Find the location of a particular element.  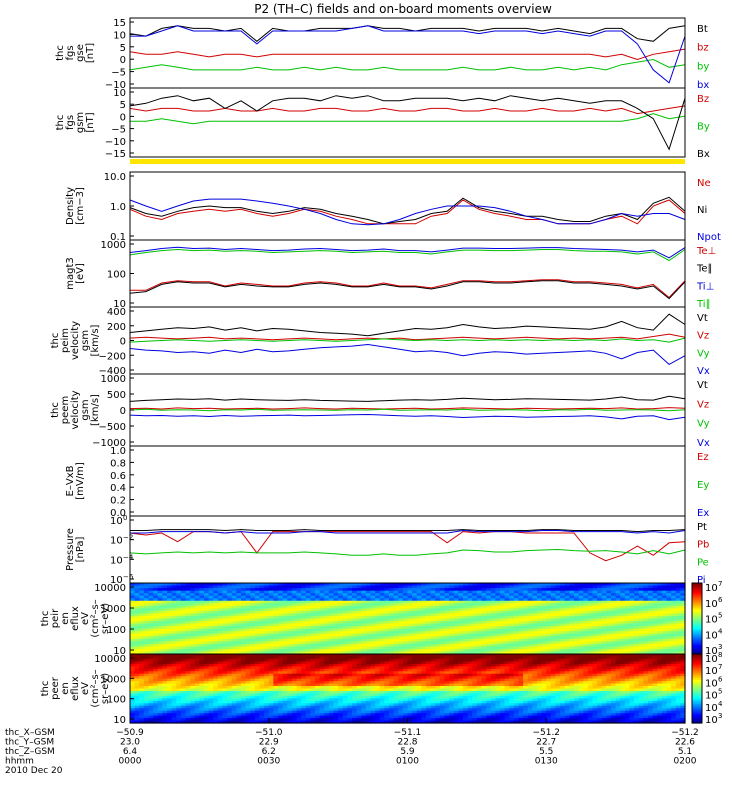

y-axis-label: thcpeimvelocitygsm[km/s] is located at coordinates (75, 340).